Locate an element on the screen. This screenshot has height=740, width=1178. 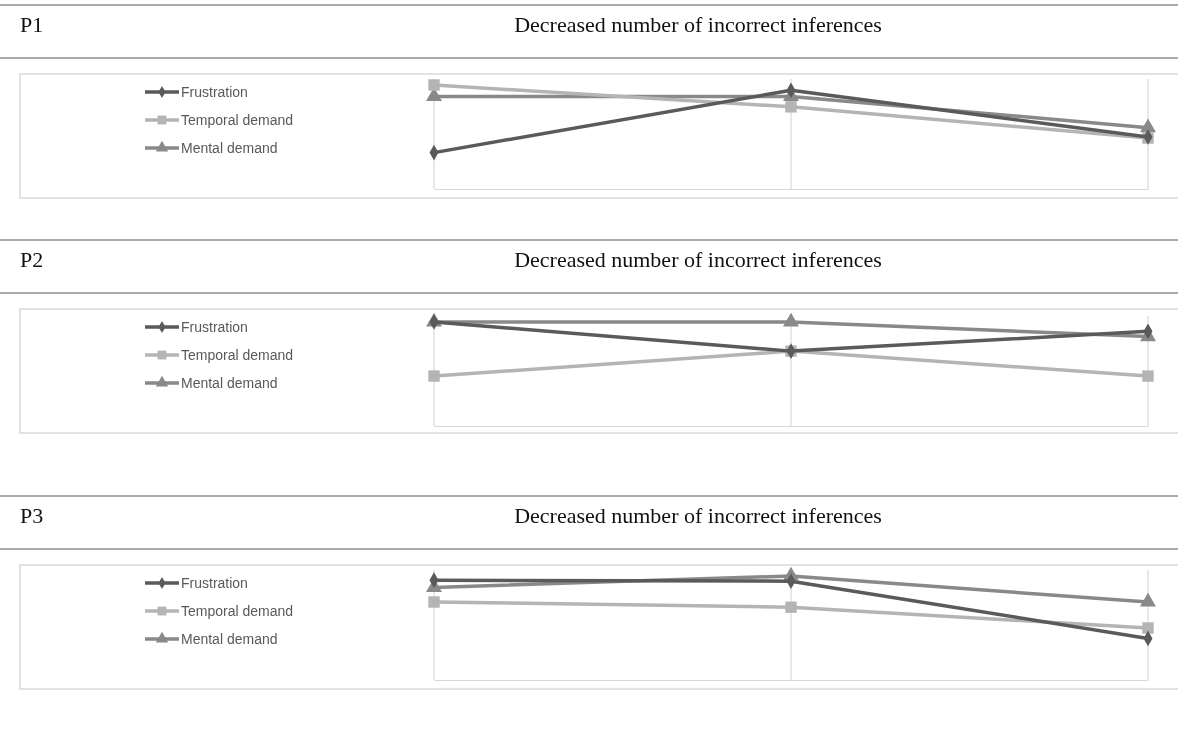
text: P2 is located at coordinates (32, 259).